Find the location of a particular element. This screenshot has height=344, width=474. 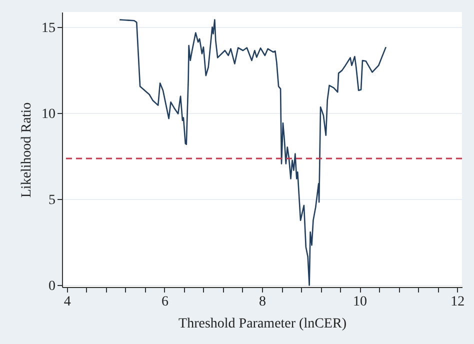

x-axis-title: Threshold Parameter (lnCER) is located at coordinates (262, 324).